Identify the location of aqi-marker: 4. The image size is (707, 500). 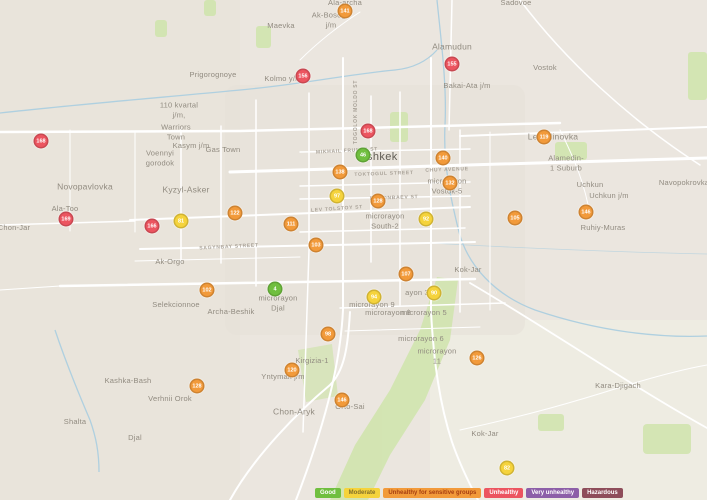
(275, 289).